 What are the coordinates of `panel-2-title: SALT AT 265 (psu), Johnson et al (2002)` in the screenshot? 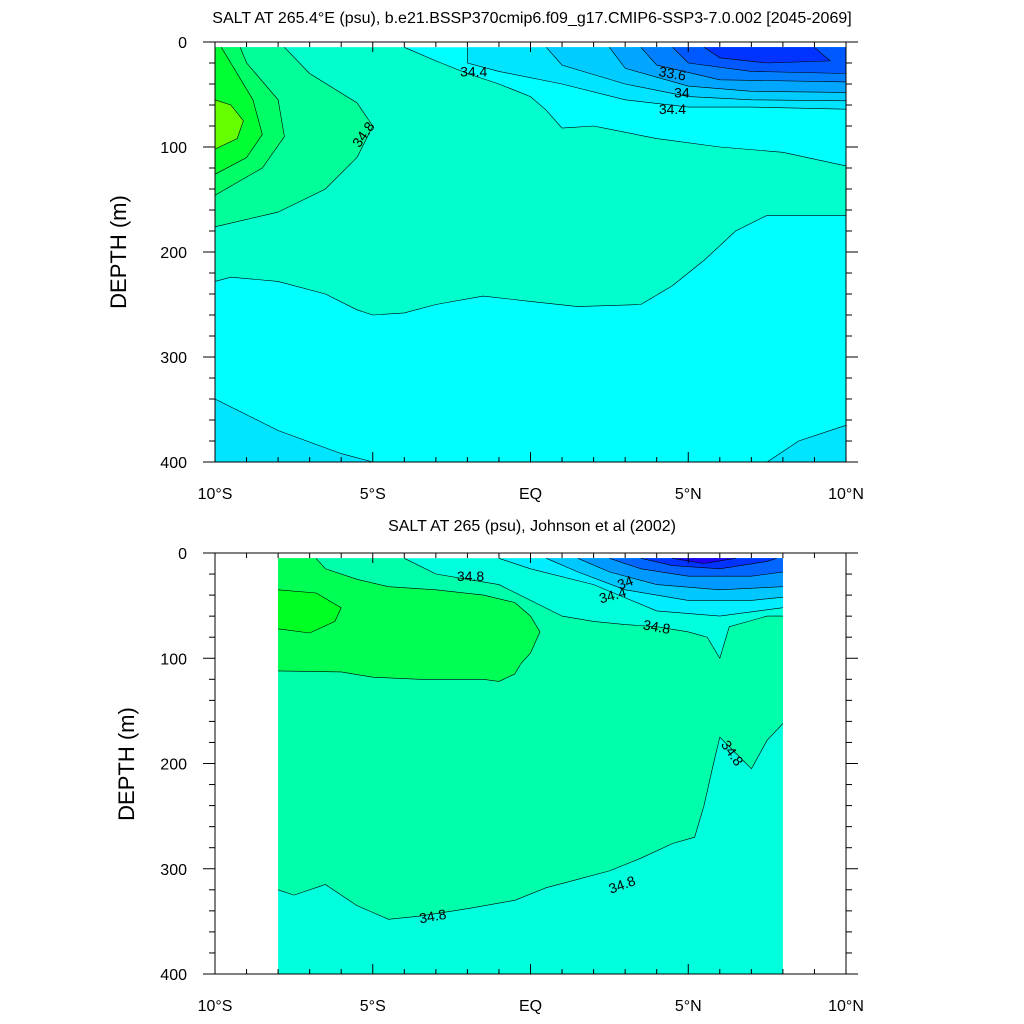 It's located at (532, 526).